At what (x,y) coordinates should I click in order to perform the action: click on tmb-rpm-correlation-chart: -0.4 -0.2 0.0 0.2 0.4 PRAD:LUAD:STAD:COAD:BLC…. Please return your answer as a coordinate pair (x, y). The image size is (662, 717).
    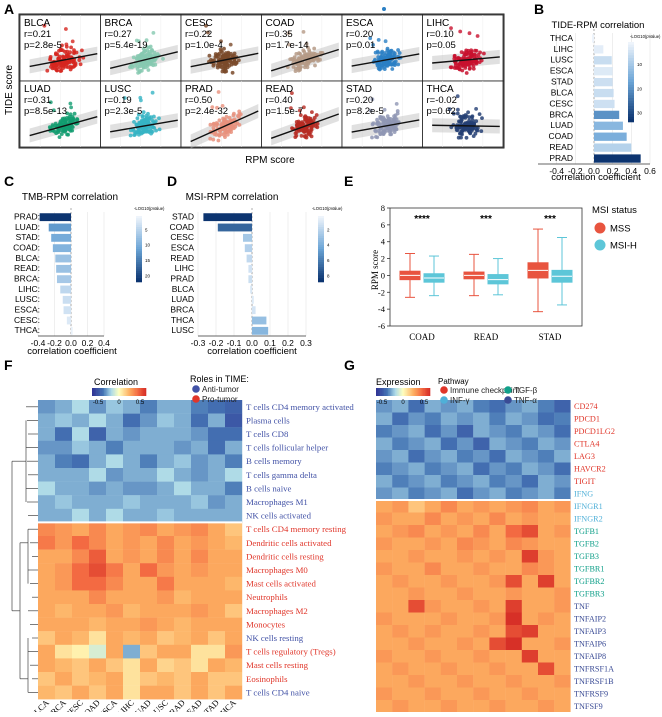
    Looking at the image, I should click on (82, 278).